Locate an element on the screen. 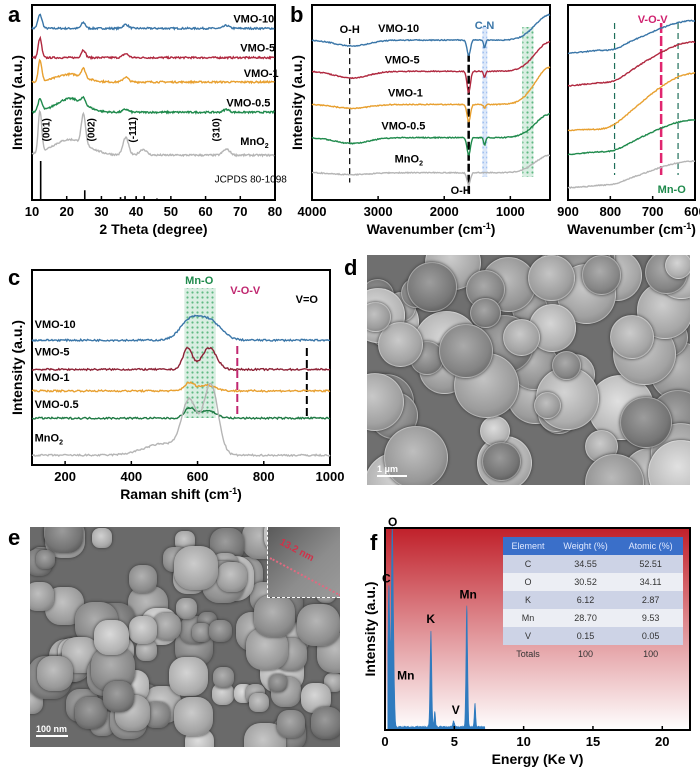 Image resolution: width=700 pixels, height=773 pixels. x-tick-label: 0 is located at coordinates (384, 741).